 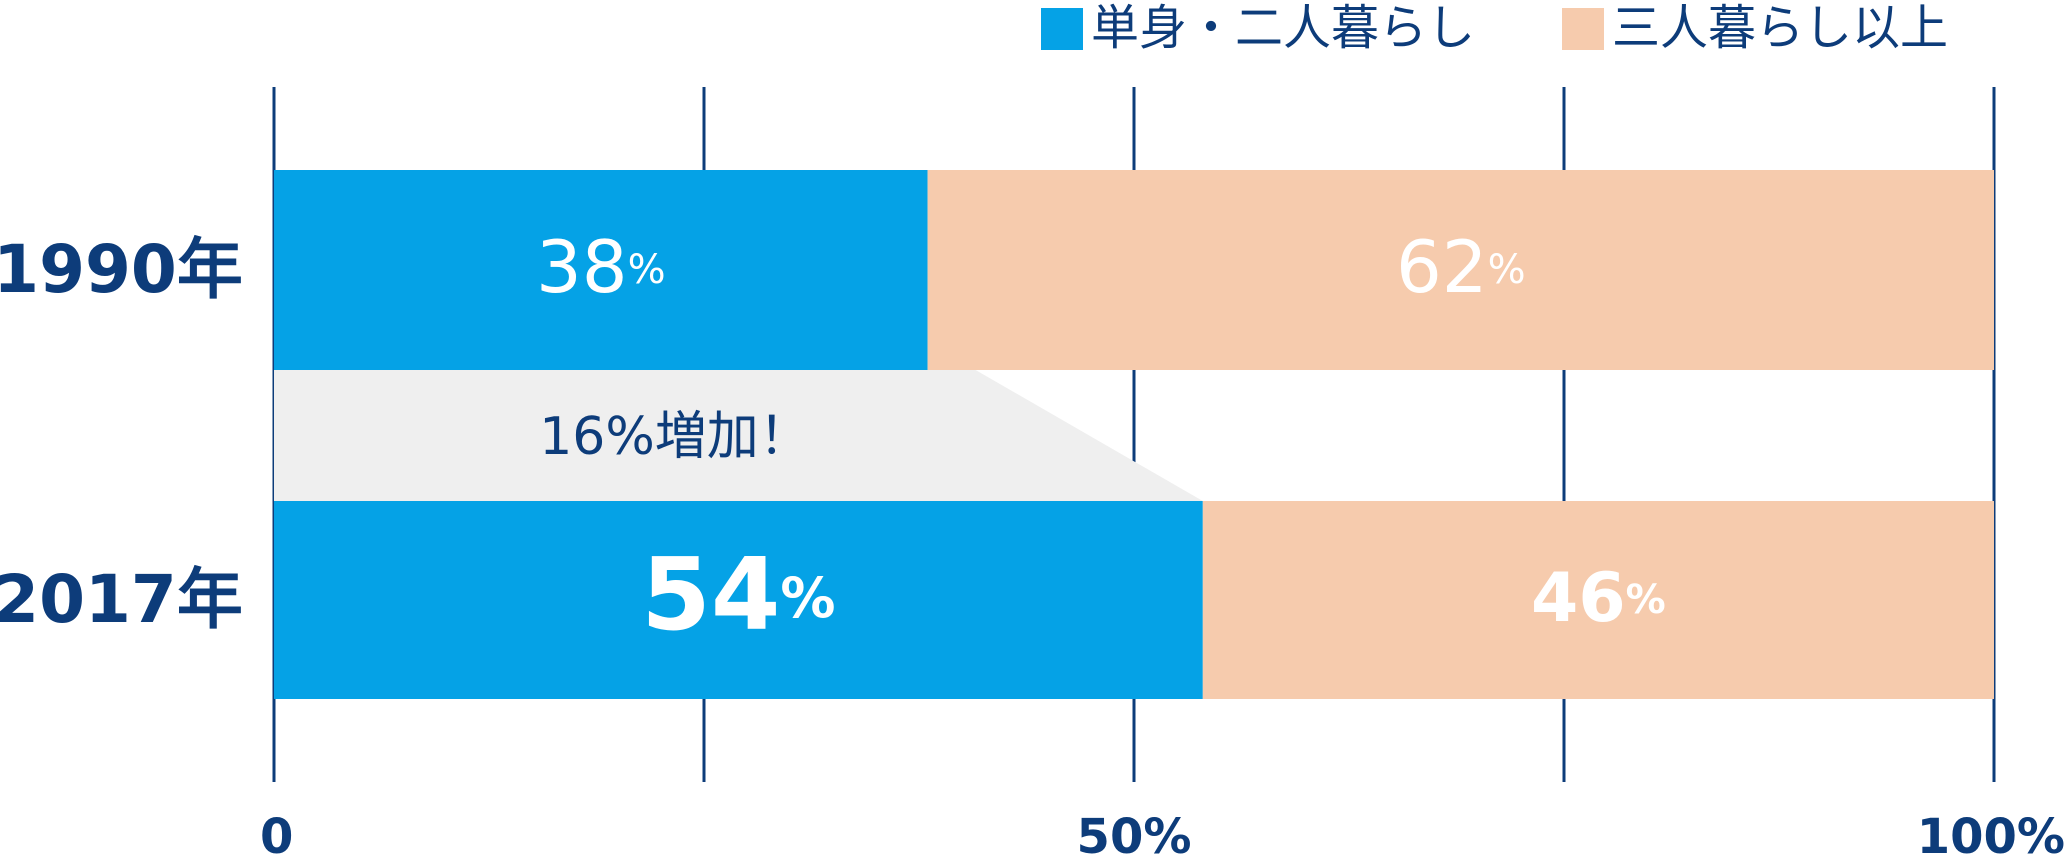 I want to click on data-label-number: 62, so click(x=1442, y=267).